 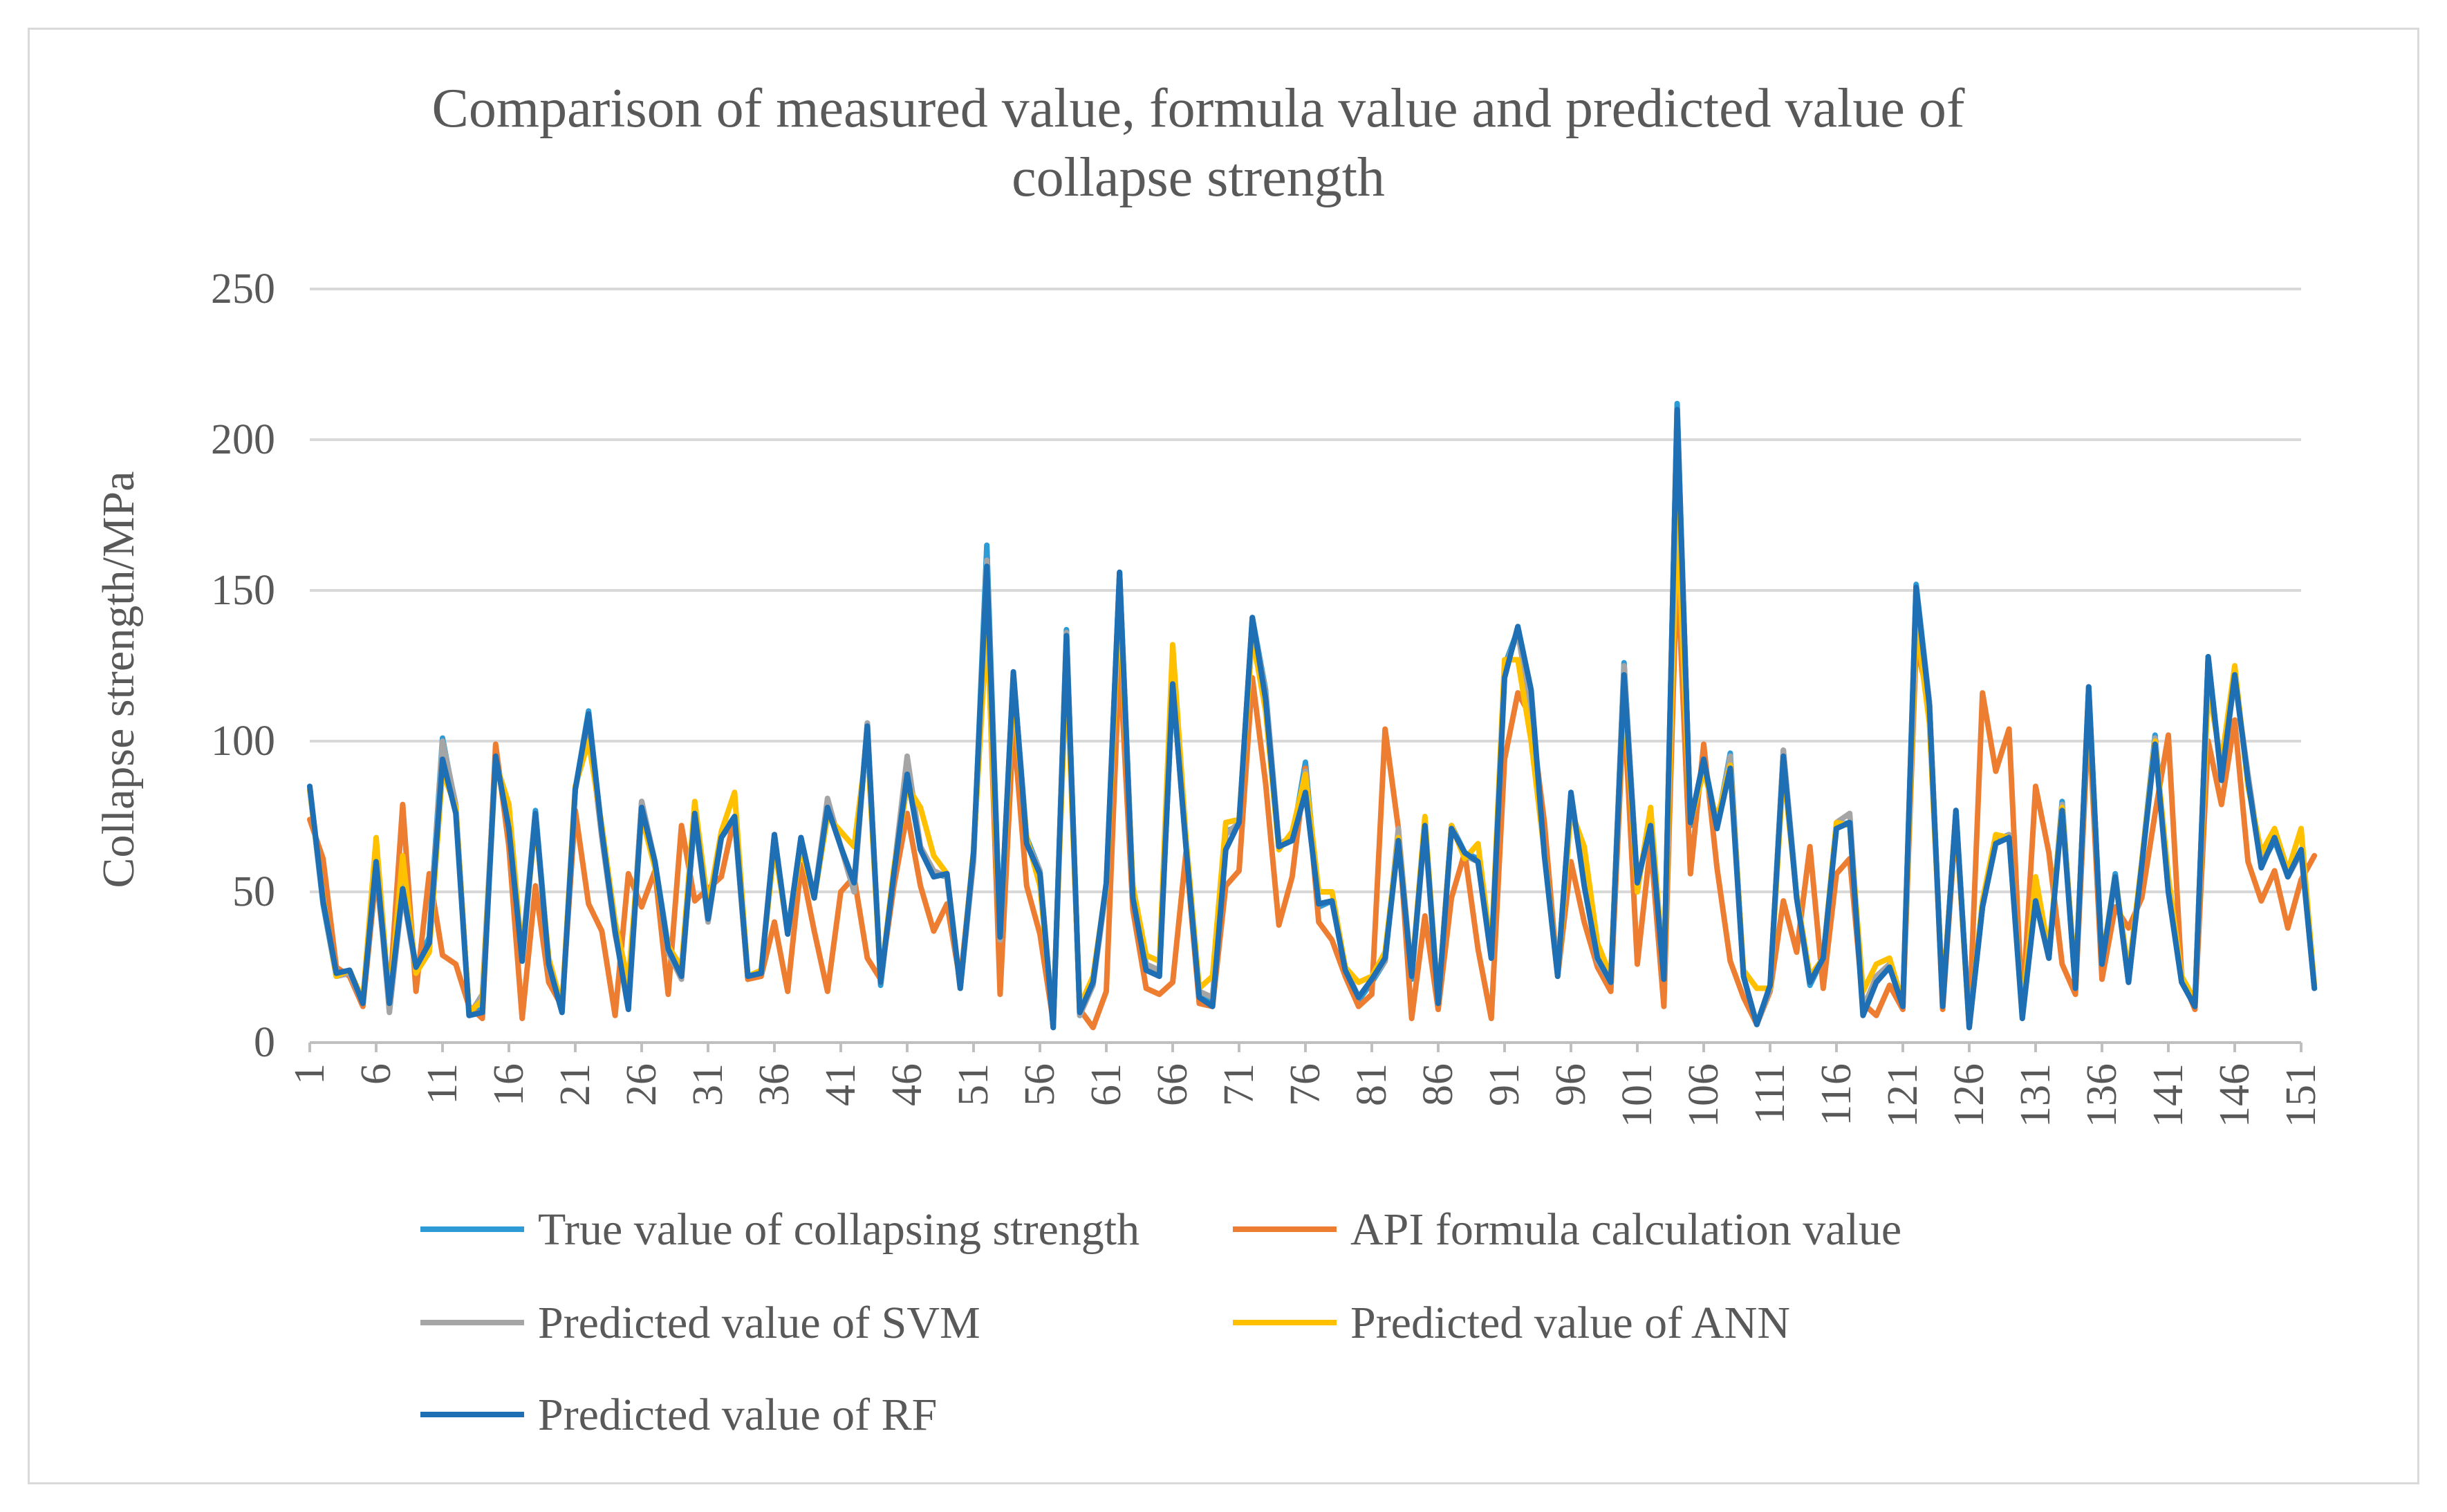 I want to click on x-tick-label: 66, so click(x=1172, y=1084).